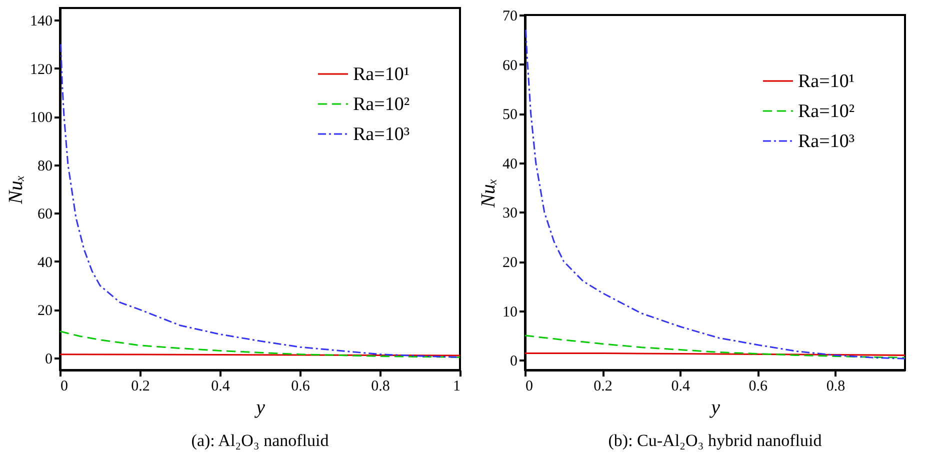 This screenshot has height=461, width=941. Describe the element at coordinates (45, 166) in the screenshot. I see `y-tick-label: 80` at that location.